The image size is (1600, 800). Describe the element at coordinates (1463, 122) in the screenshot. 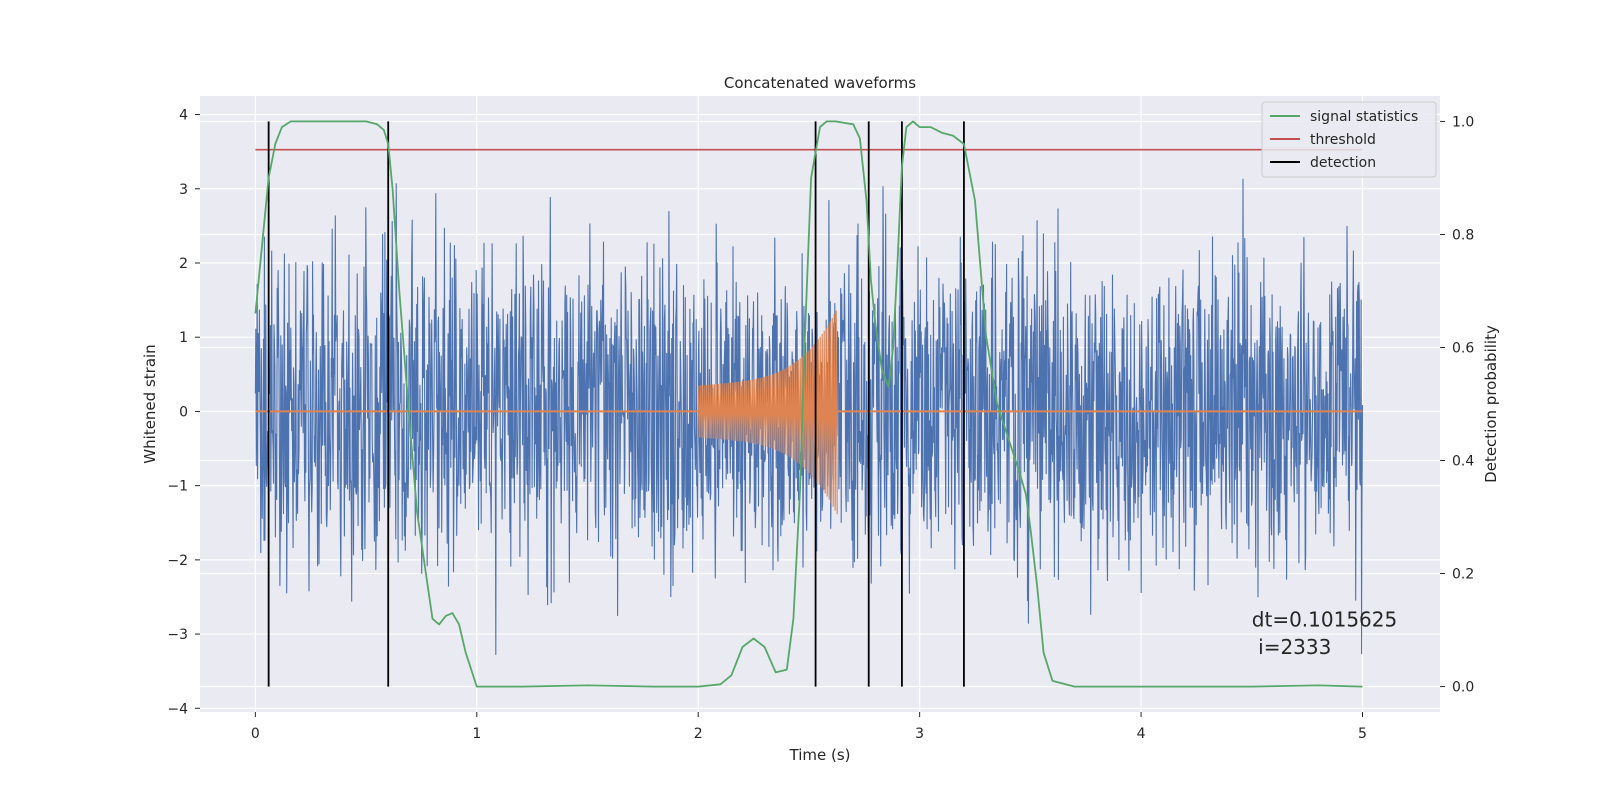

I see `y-right-tick-label: 1.0` at that location.